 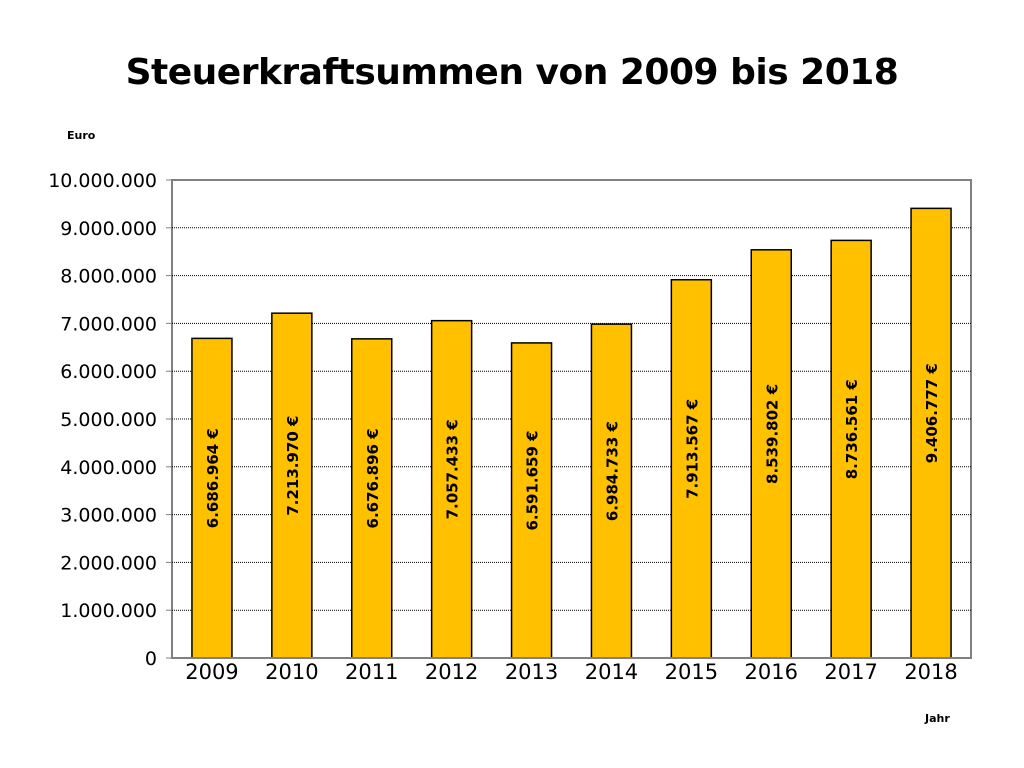 What do you see at coordinates (108, 229) in the screenshot?
I see `y-tick-label: 9.000.000` at bounding box center [108, 229].